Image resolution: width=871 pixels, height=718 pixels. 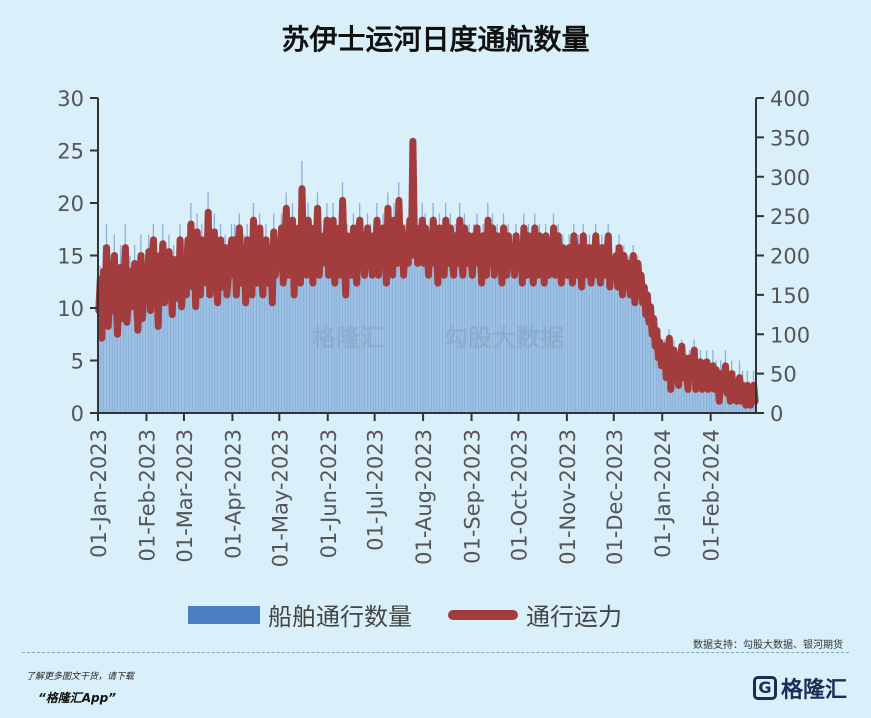 I want to click on legend: 船舶通行数量 通行运力, so click(x=405, y=614).